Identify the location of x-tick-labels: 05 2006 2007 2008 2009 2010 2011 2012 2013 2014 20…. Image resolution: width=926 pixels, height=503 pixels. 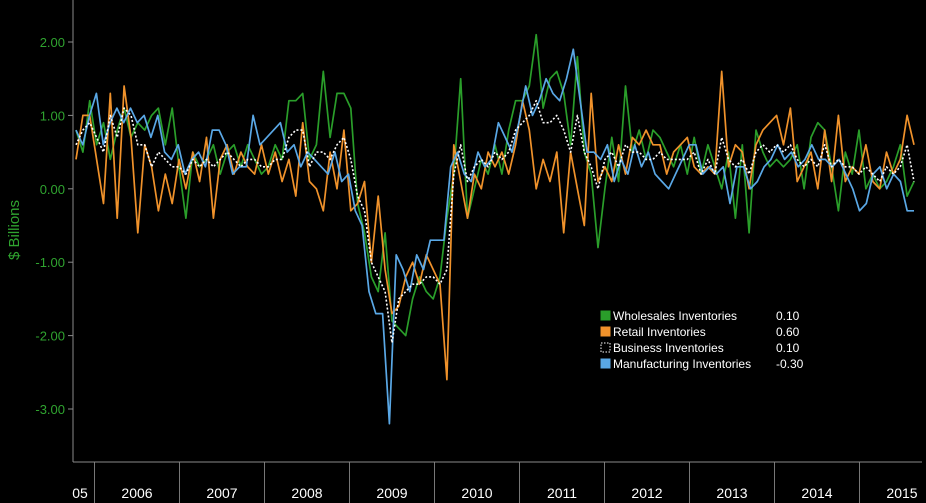
(495, 493).